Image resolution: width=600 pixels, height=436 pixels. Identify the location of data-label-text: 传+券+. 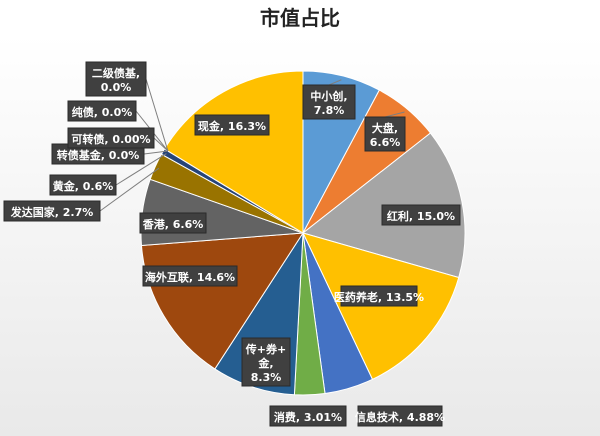
(265, 349).